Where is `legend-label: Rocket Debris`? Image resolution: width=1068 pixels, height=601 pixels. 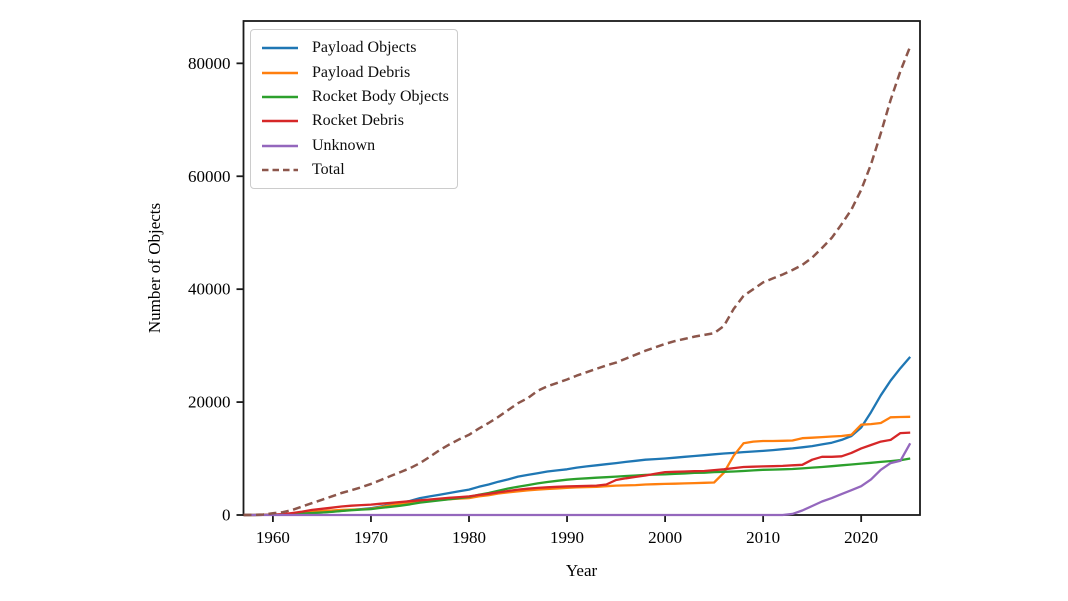 legend-label: Rocket Debris is located at coordinates (358, 121).